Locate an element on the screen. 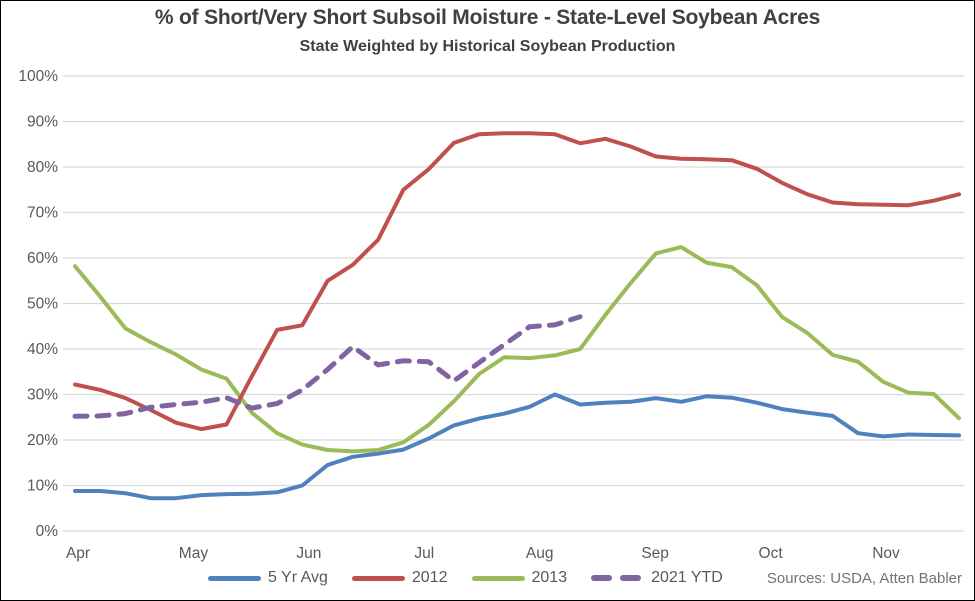 This screenshot has width=975, height=601. y-axis-tick-label: 90% is located at coordinates (42, 122).